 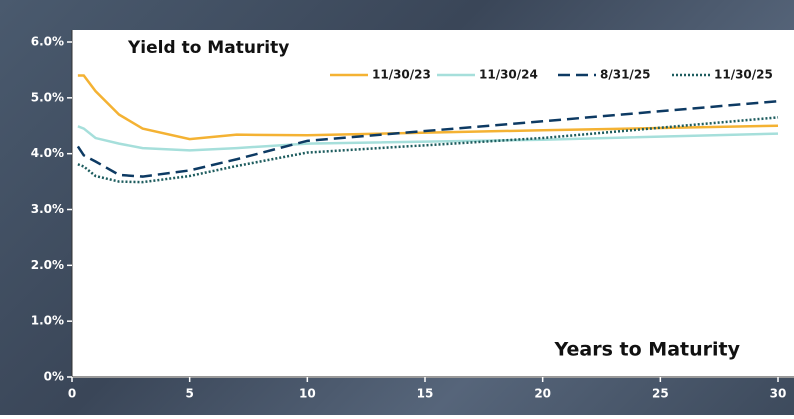 What do you see at coordinates (47, 209) in the screenshot?
I see `y-tick-label: 3.0%` at bounding box center [47, 209].